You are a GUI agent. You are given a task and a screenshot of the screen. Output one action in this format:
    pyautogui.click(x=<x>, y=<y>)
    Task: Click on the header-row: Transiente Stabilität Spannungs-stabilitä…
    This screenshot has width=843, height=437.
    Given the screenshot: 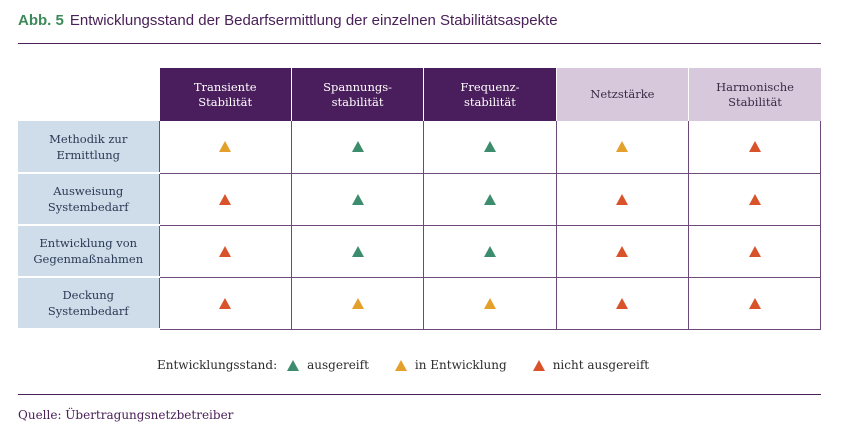 What is the action you would take?
    pyautogui.click(x=419, y=94)
    